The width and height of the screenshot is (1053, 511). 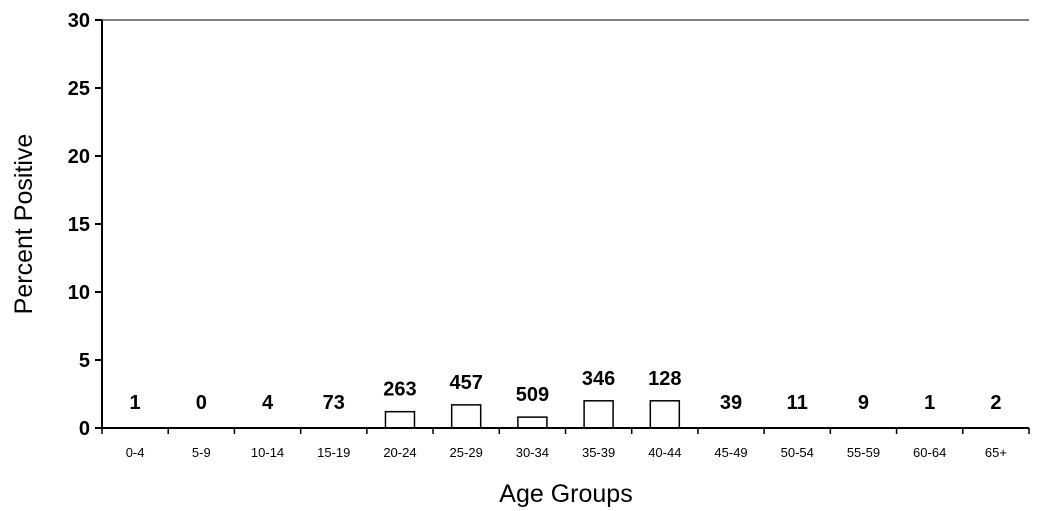 I want to click on x-tick-label: 15-19, so click(x=333, y=452).